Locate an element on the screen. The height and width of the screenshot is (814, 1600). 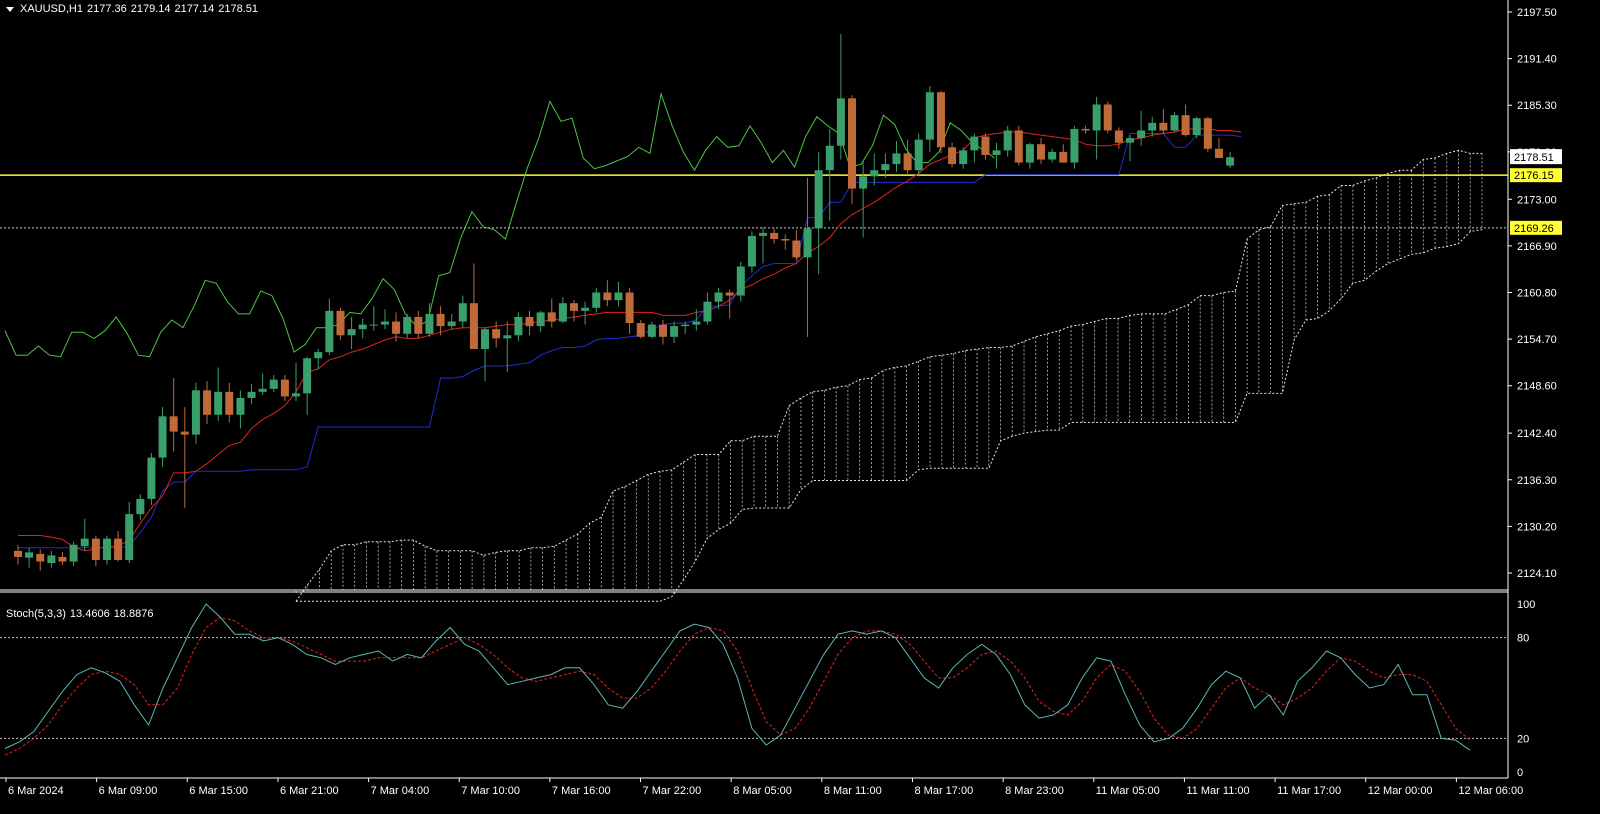
indicator-name: Stoch(5,3,3) is located at coordinates (36, 614).